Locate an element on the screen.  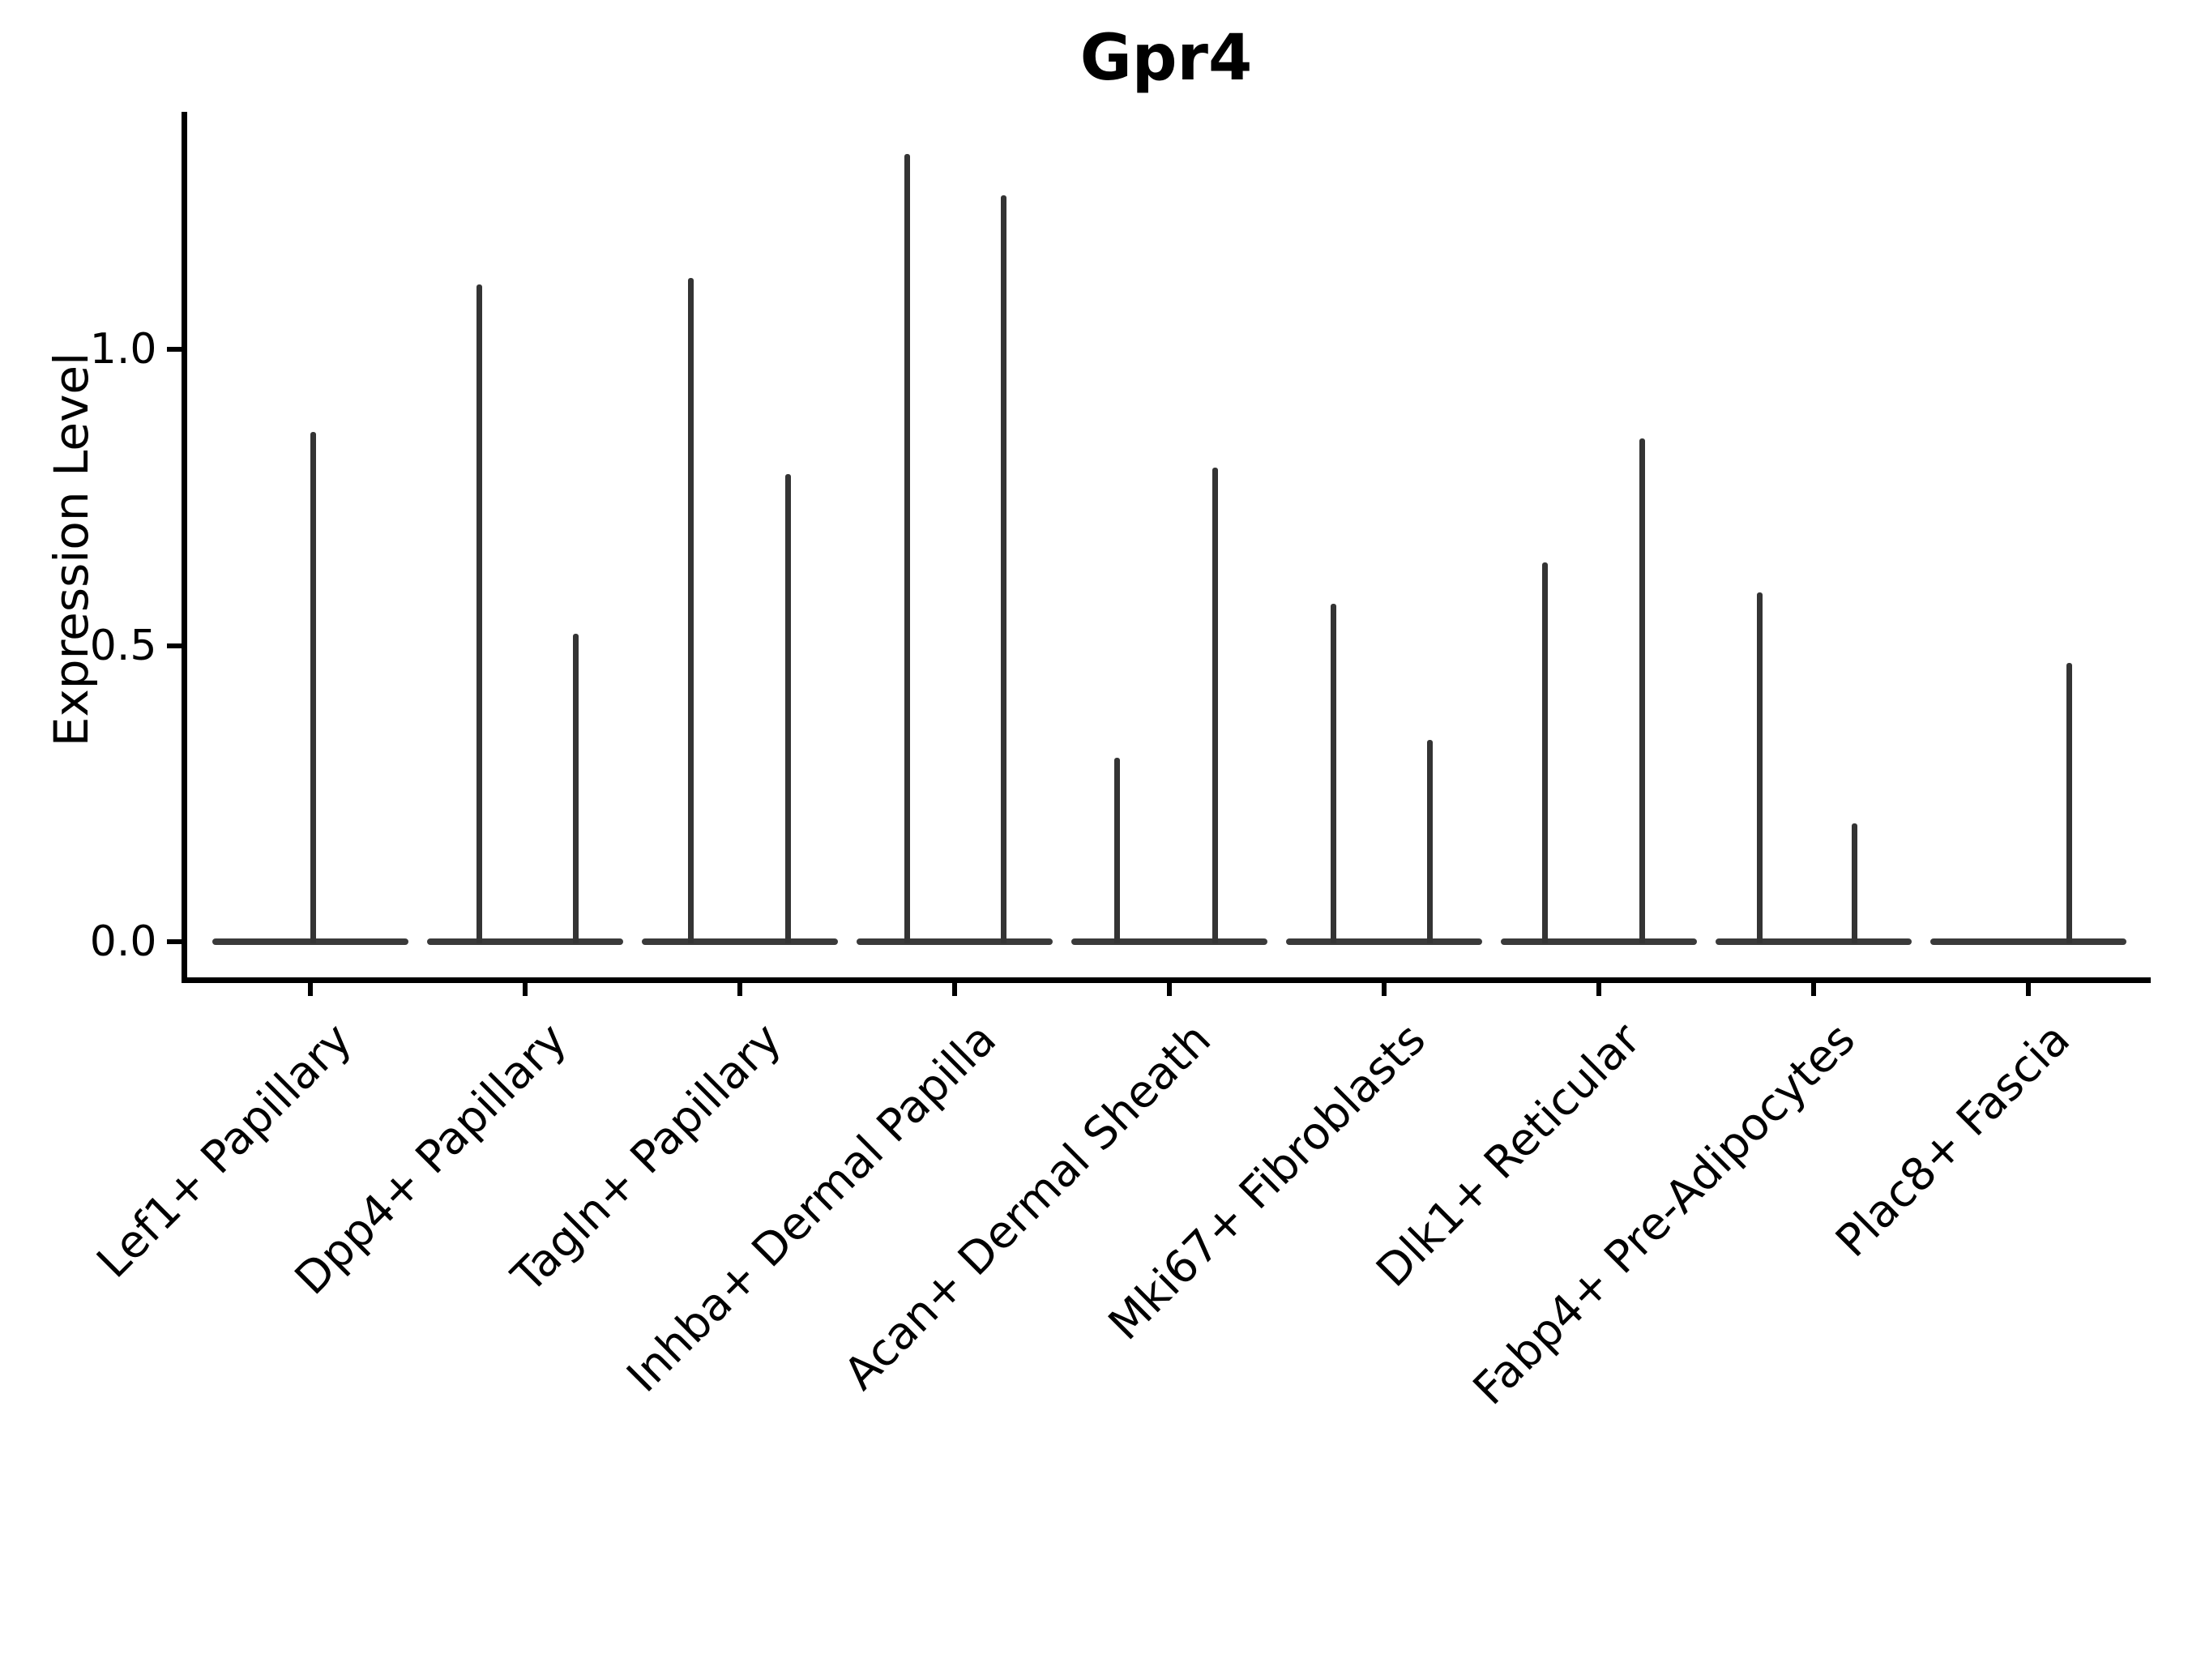
x-tick-label: Lef1+ Papillary is located at coordinates (224, 1150).